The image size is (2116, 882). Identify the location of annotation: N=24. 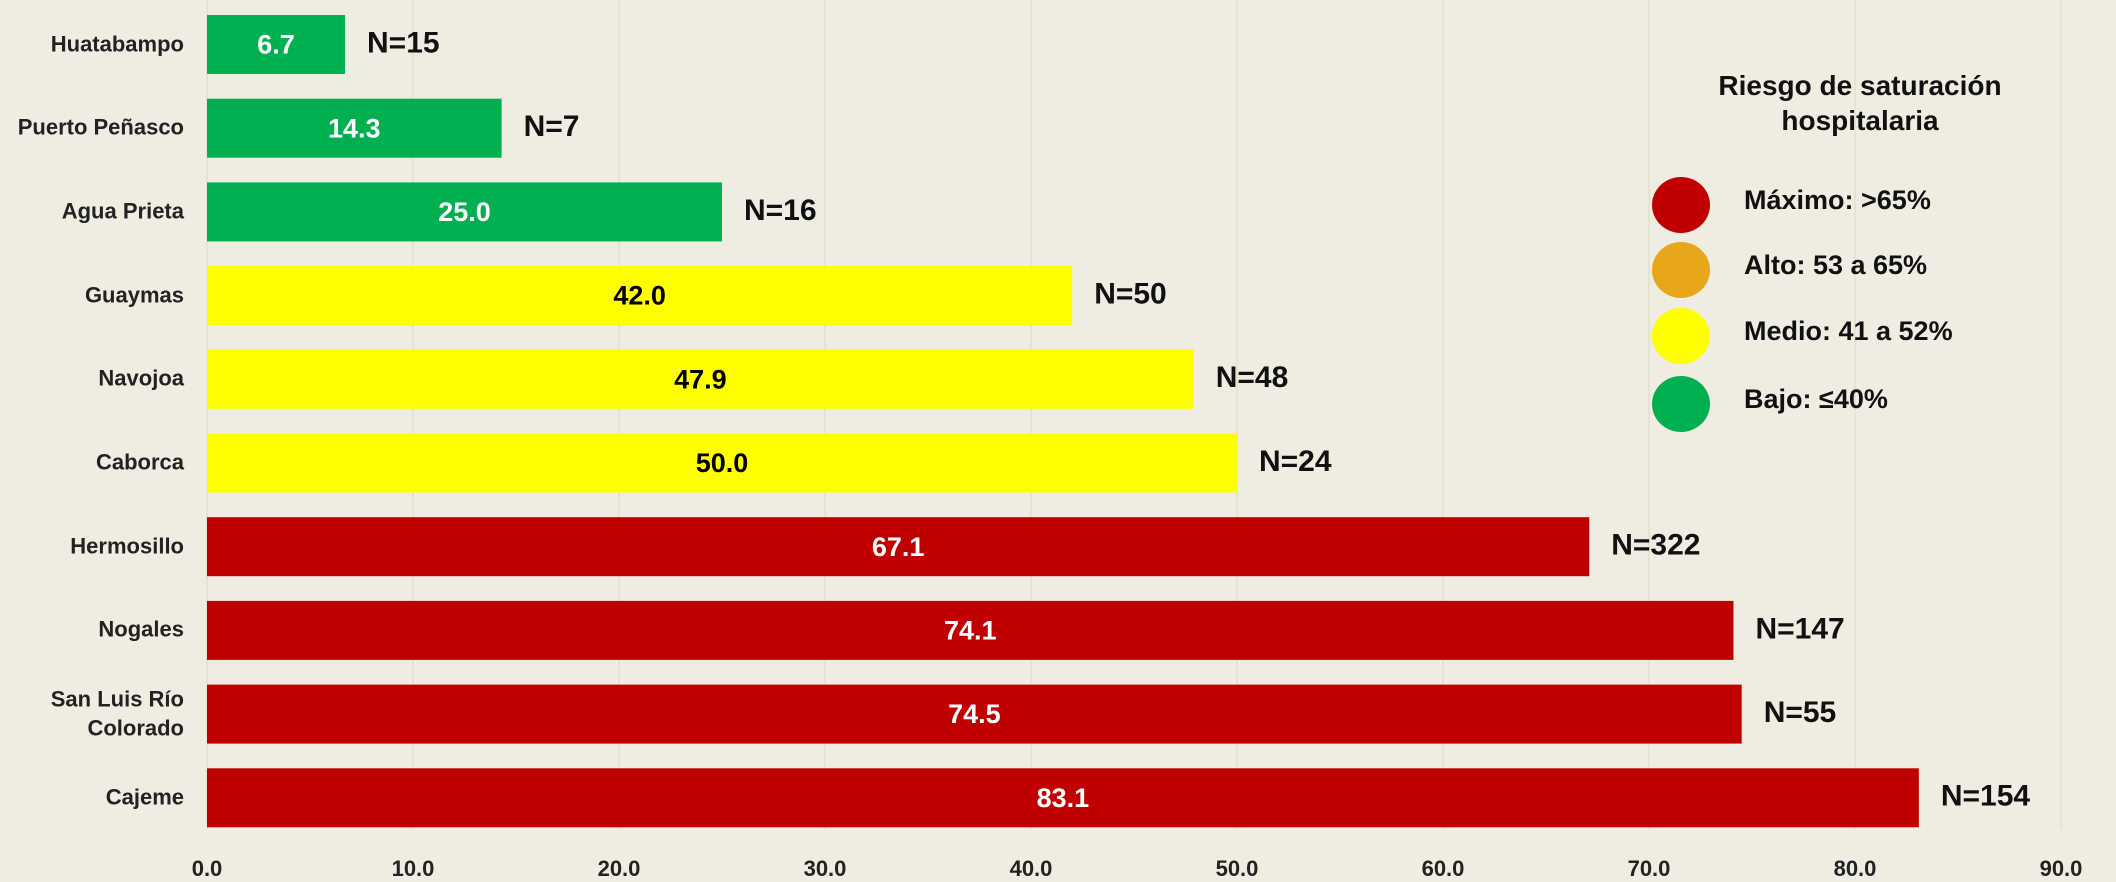
(1295, 461).